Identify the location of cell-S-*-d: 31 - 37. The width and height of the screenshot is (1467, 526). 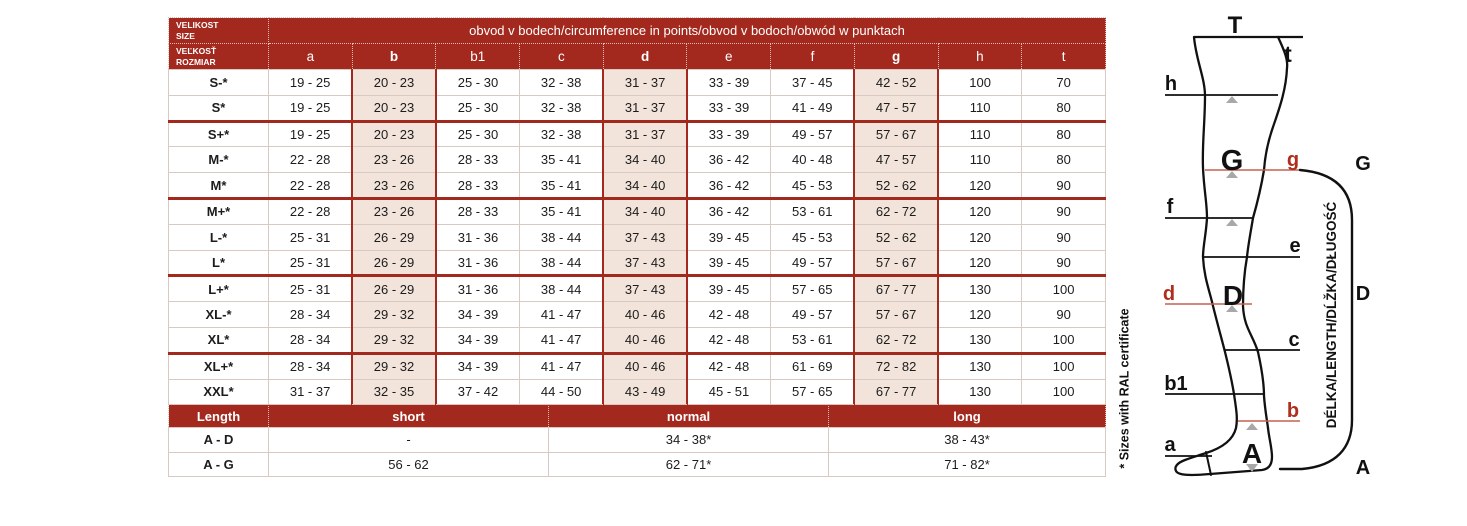
(645, 82).